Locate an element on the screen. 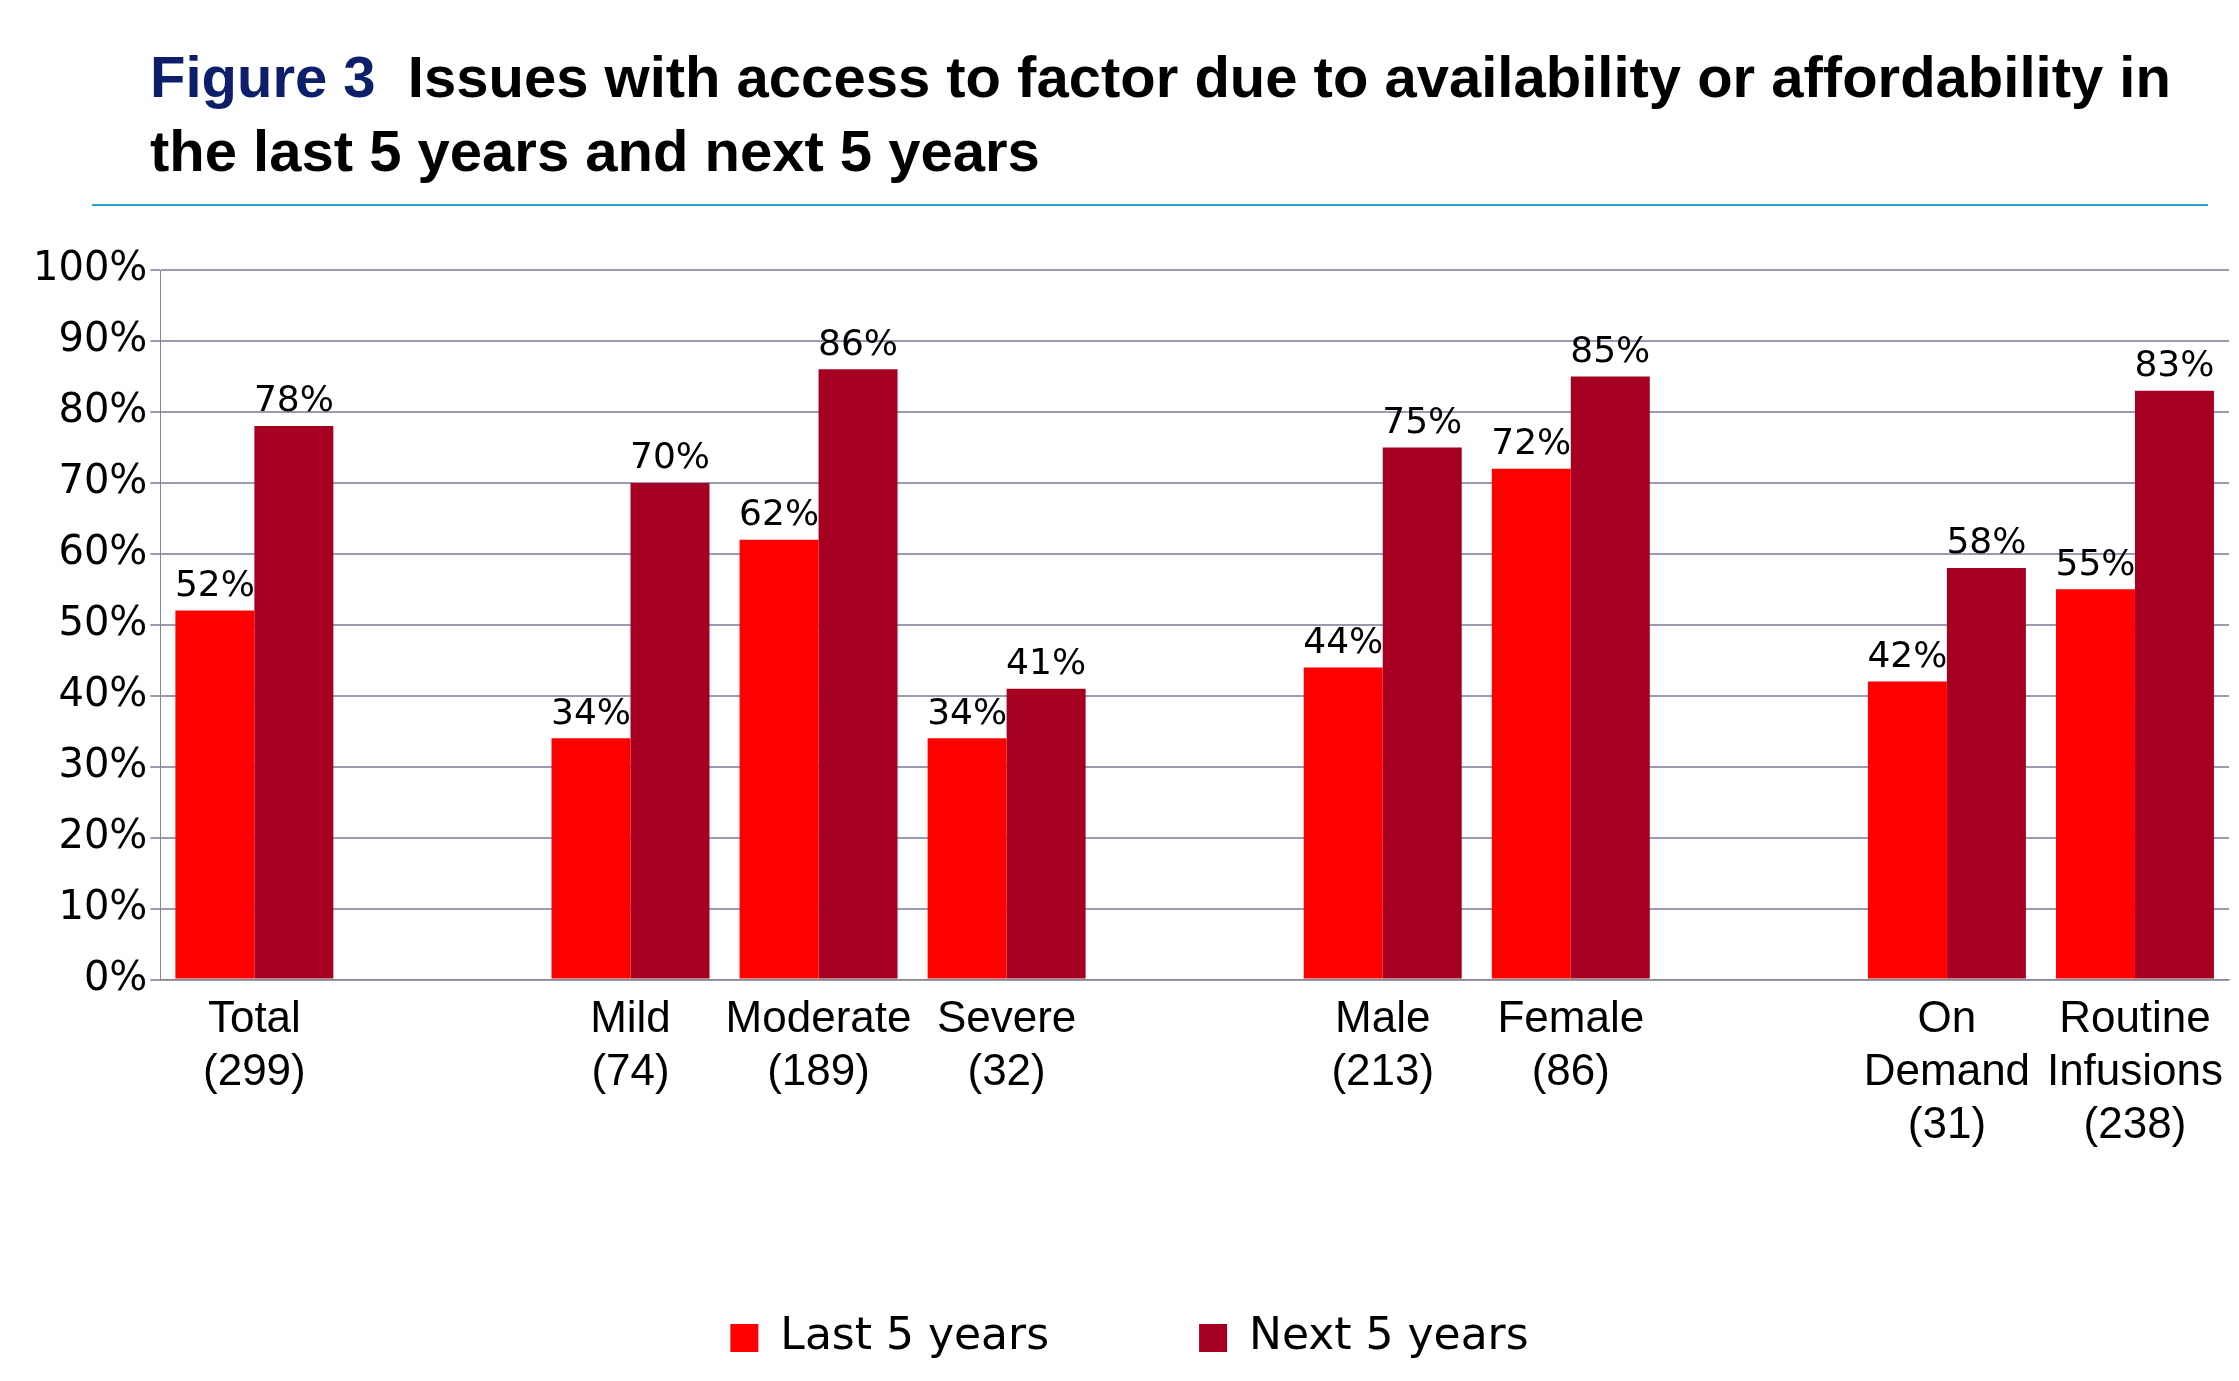 Image resolution: width=2239 pixels, height=1381 pixels. x-tick-label: Total (299) is located at coordinates (254, 1043).